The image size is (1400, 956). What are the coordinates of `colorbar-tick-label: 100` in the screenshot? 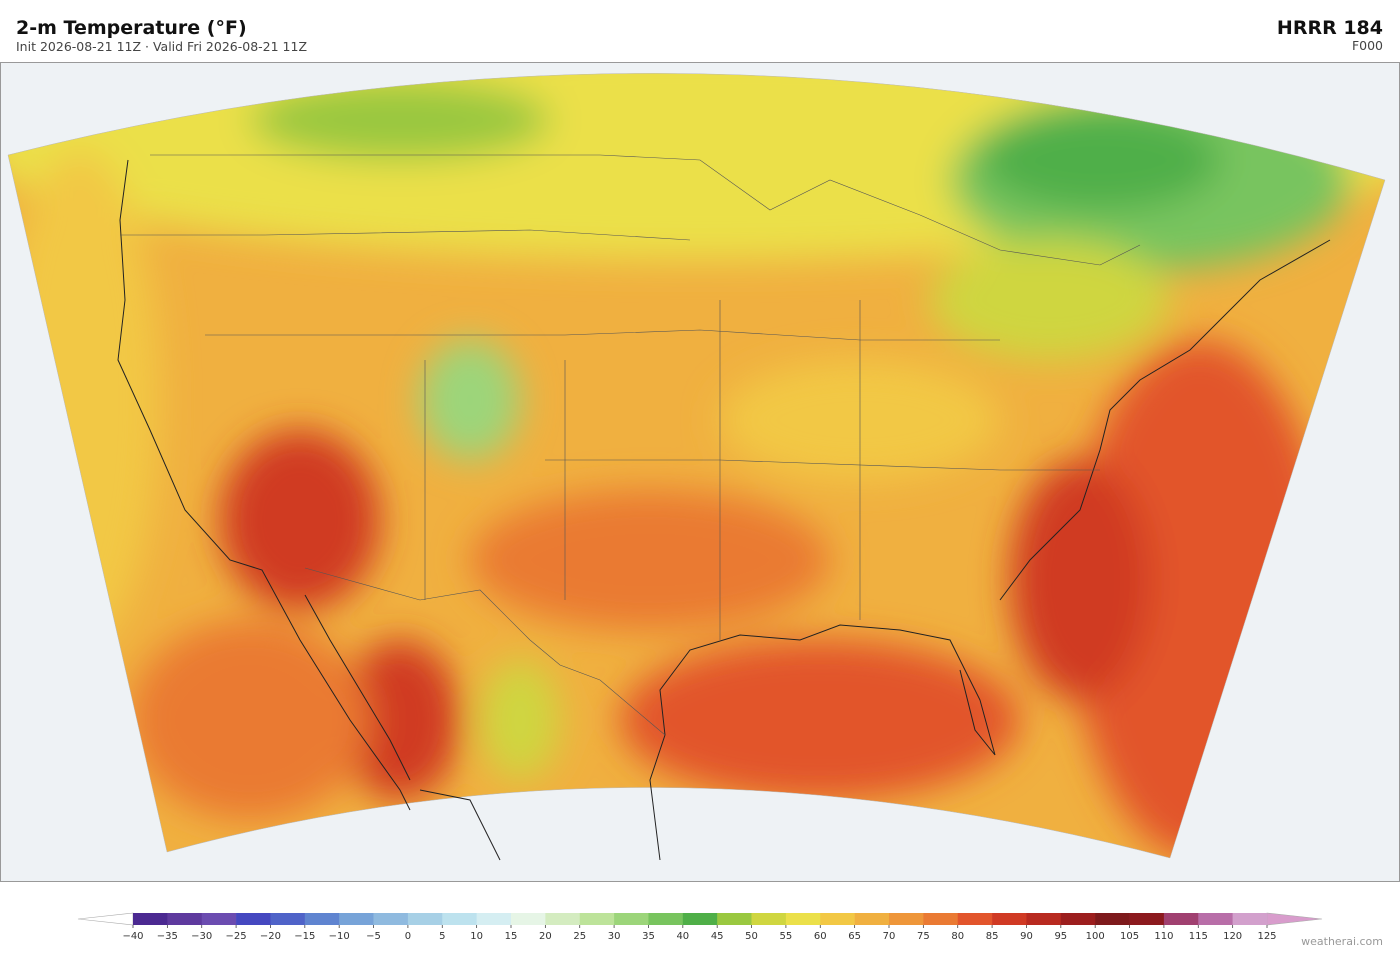 It's located at (1095, 936).